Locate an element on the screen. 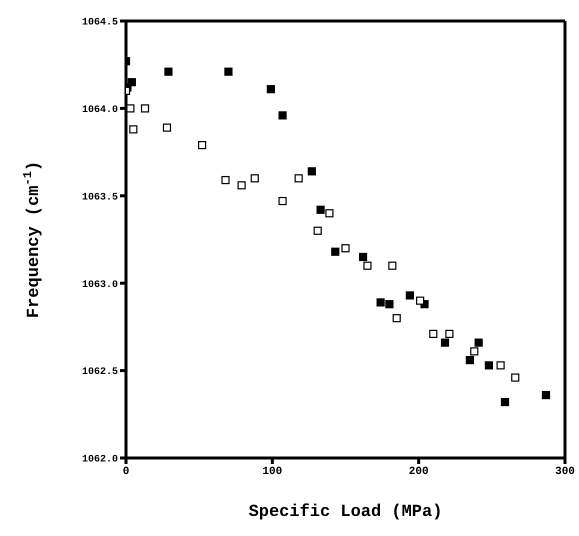 This screenshot has width=579, height=536. y-tick-label: 1064.0 is located at coordinates (100, 110).